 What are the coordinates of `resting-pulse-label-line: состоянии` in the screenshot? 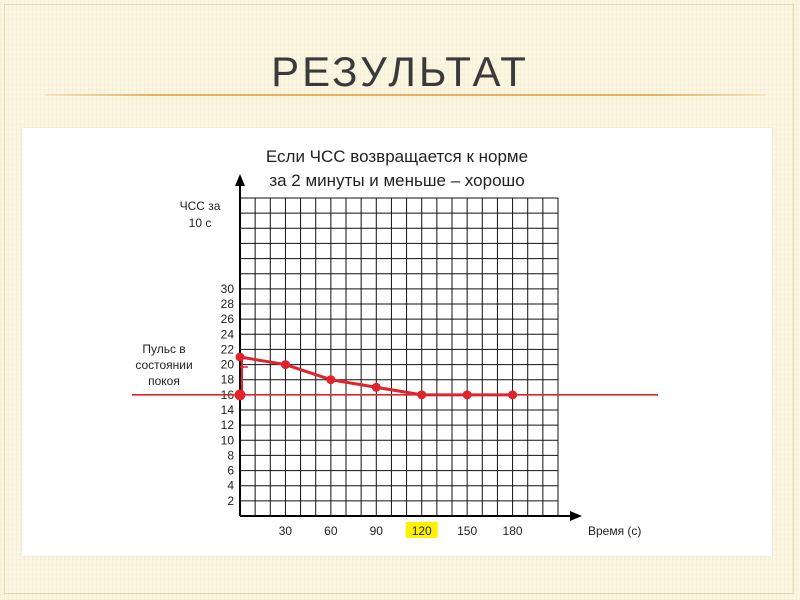 It's located at (163, 365).